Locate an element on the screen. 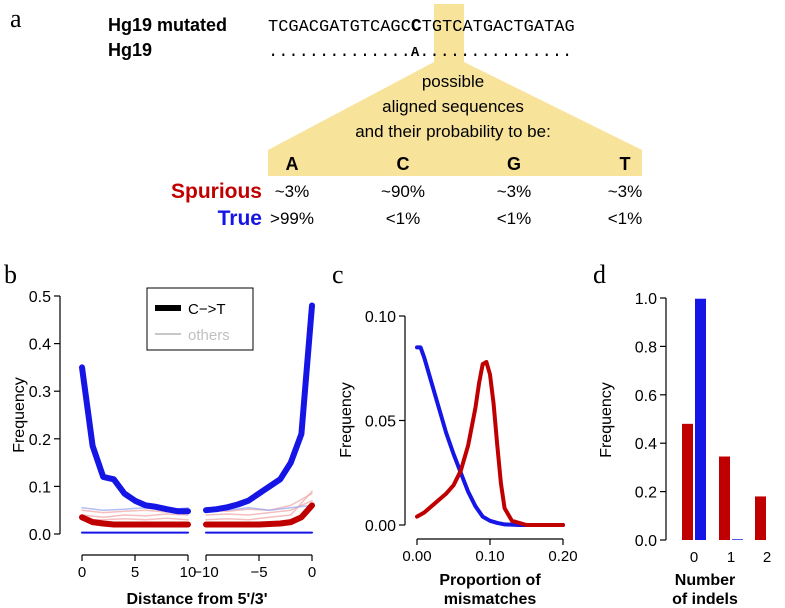  panel-c-series is located at coordinates (490, 436).